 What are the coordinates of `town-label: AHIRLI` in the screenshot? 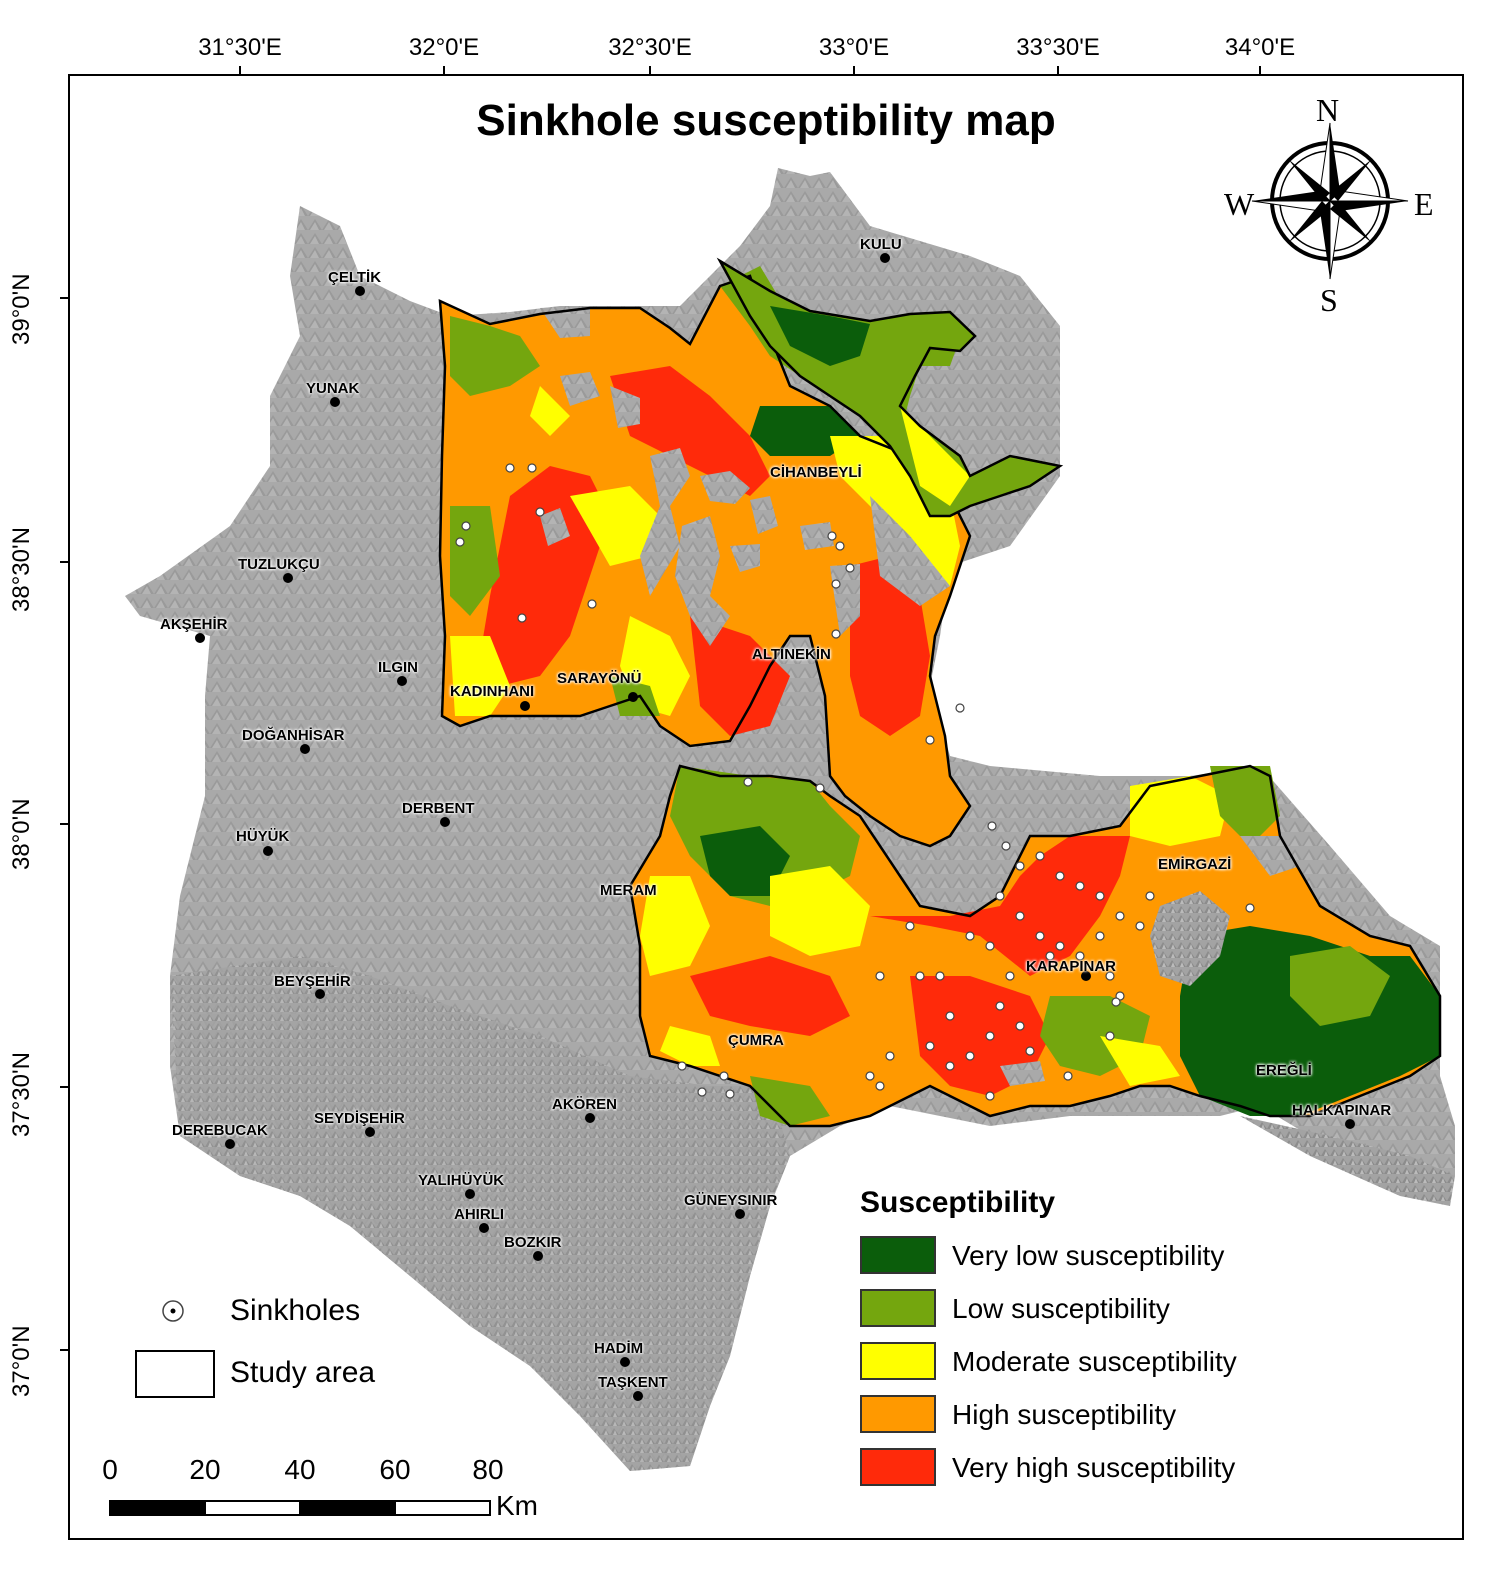 It's located at (479, 1214).